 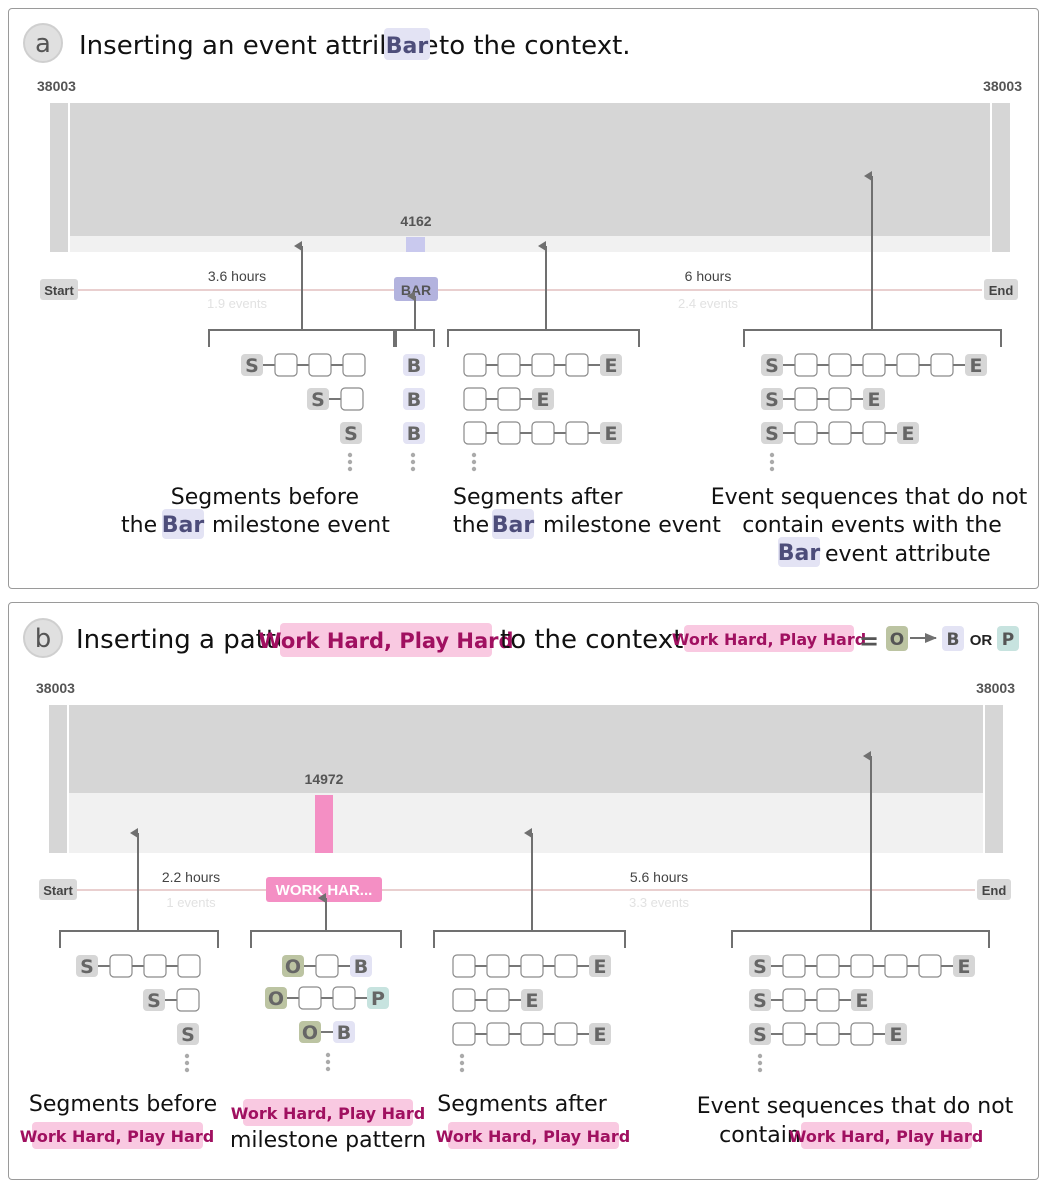 What do you see at coordinates (414, 365) in the screenshot?
I see `seq-mile-1: B` at bounding box center [414, 365].